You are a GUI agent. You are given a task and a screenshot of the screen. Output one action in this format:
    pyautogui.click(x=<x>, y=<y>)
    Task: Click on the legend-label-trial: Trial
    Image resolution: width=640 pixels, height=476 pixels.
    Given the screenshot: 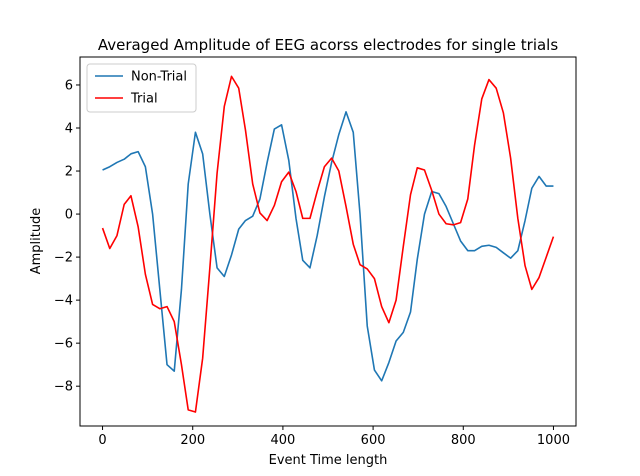 What is the action you would take?
    pyautogui.click(x=144, y=99)
    